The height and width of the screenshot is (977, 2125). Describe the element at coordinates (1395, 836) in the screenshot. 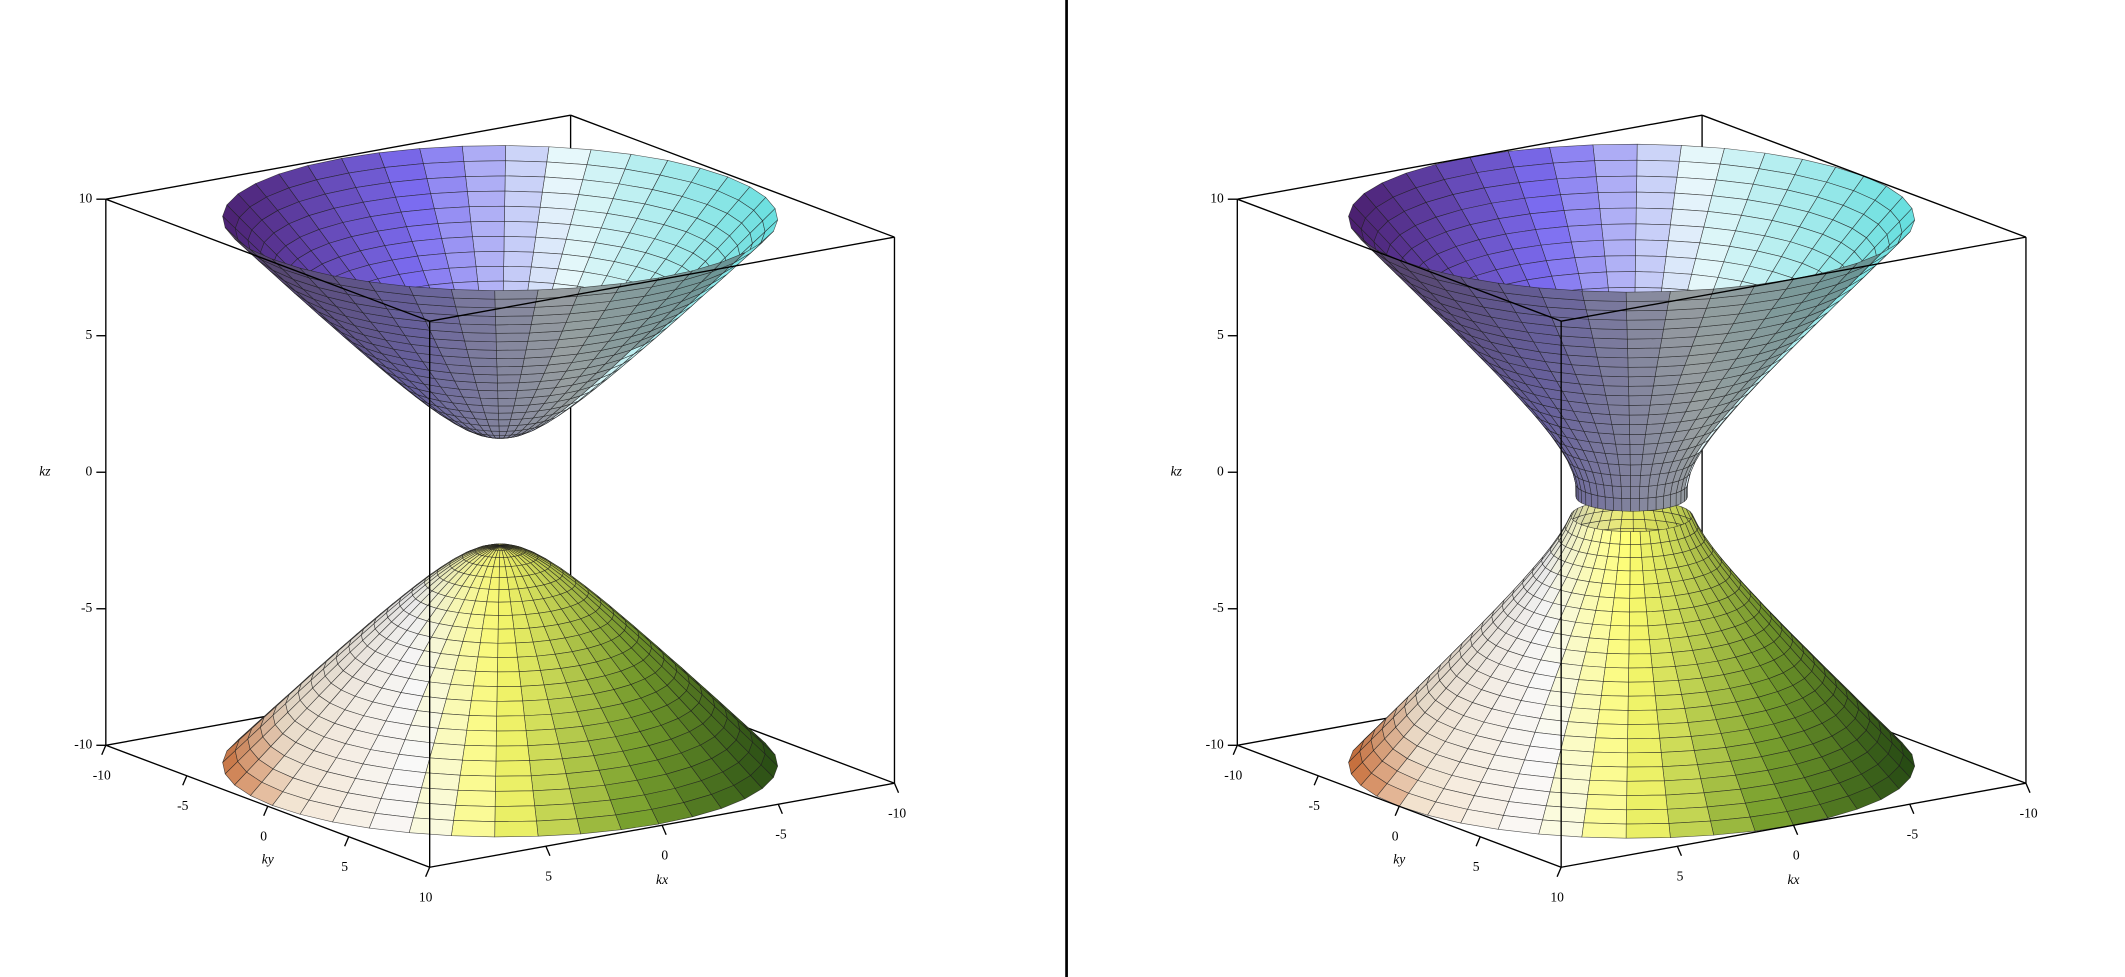

I see `y-tick-label: 0` at that location.